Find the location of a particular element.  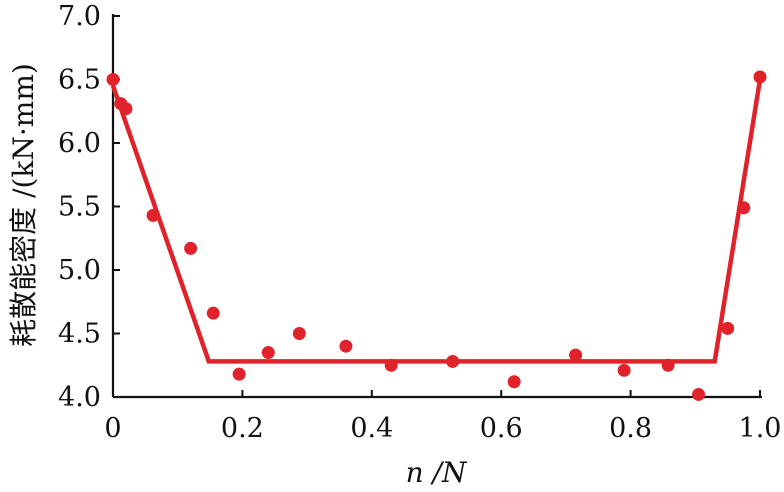

x-axis-title: n /N is located at coordinates (437, 472).